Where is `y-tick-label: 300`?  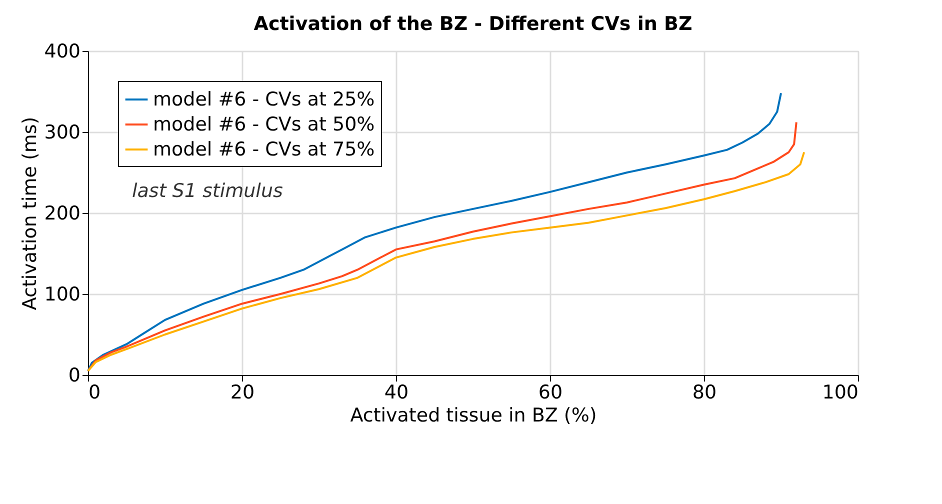
y-tick-label: 300 is located at coordinates (62, 133).